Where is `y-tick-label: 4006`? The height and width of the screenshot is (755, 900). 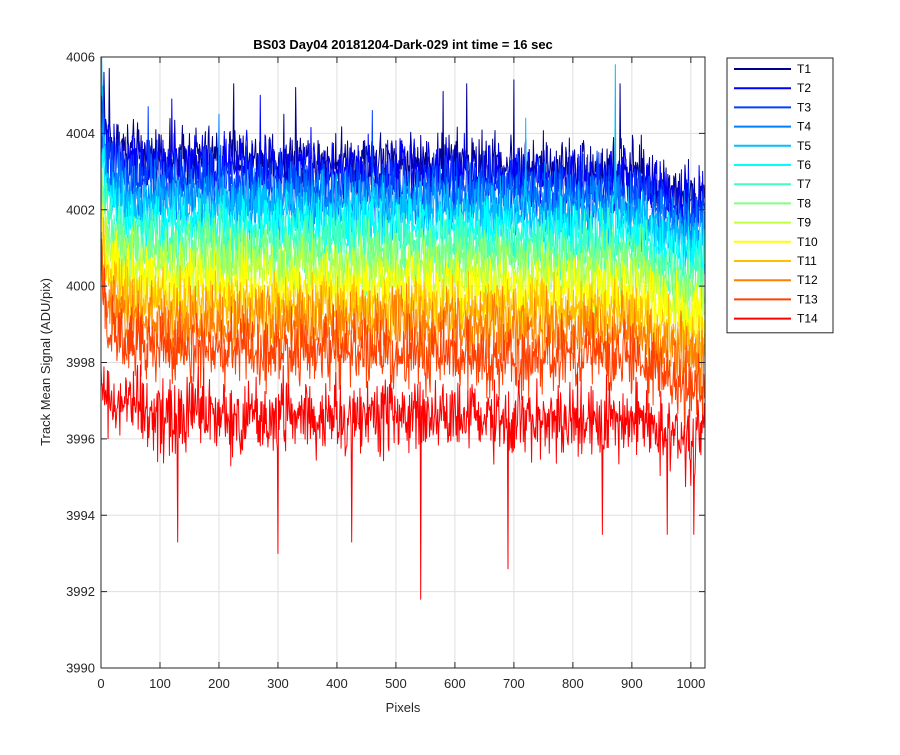
y-tick-label: 4006 is located at coordinates (80, 57).